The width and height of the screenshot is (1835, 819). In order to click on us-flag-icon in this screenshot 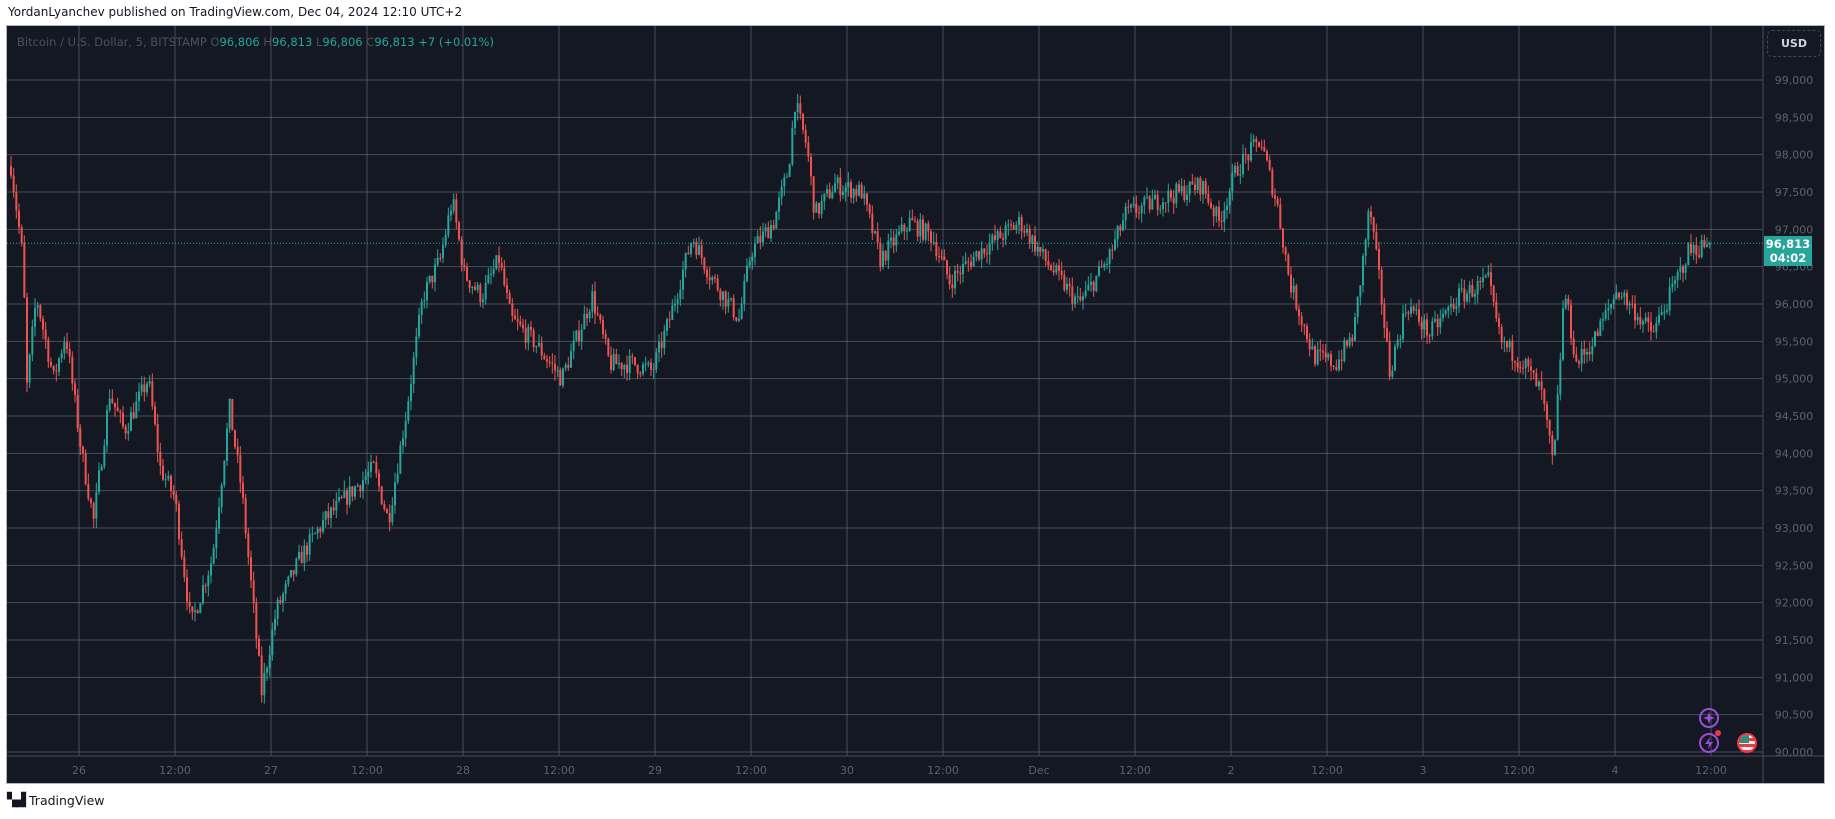, I will do `click(1747, 743)`.